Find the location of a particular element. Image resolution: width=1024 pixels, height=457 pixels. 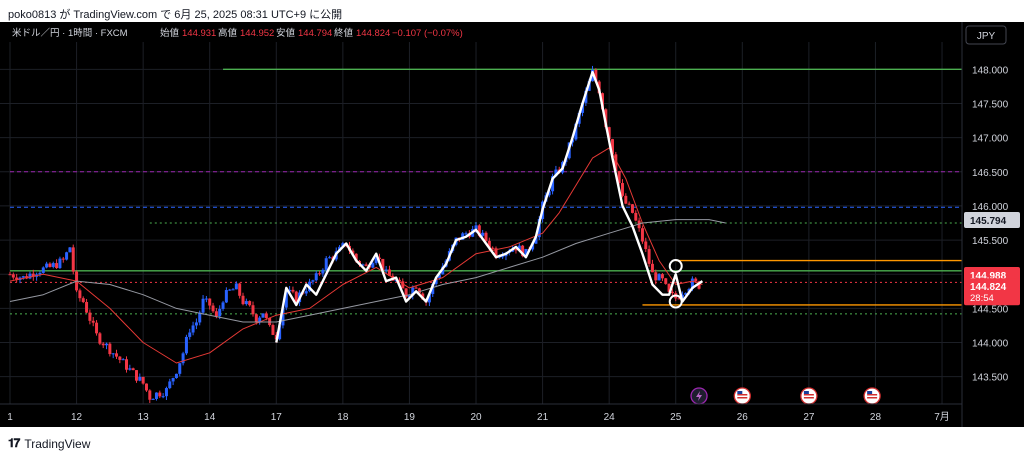

price-tag: 145.794 is located at coordinates (992, 219).